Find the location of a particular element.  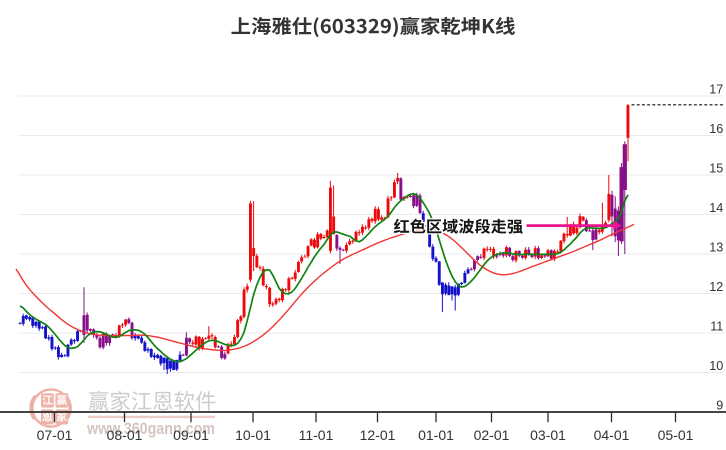

svg-text: www.360gann.com is located at coordinates (150, 428).